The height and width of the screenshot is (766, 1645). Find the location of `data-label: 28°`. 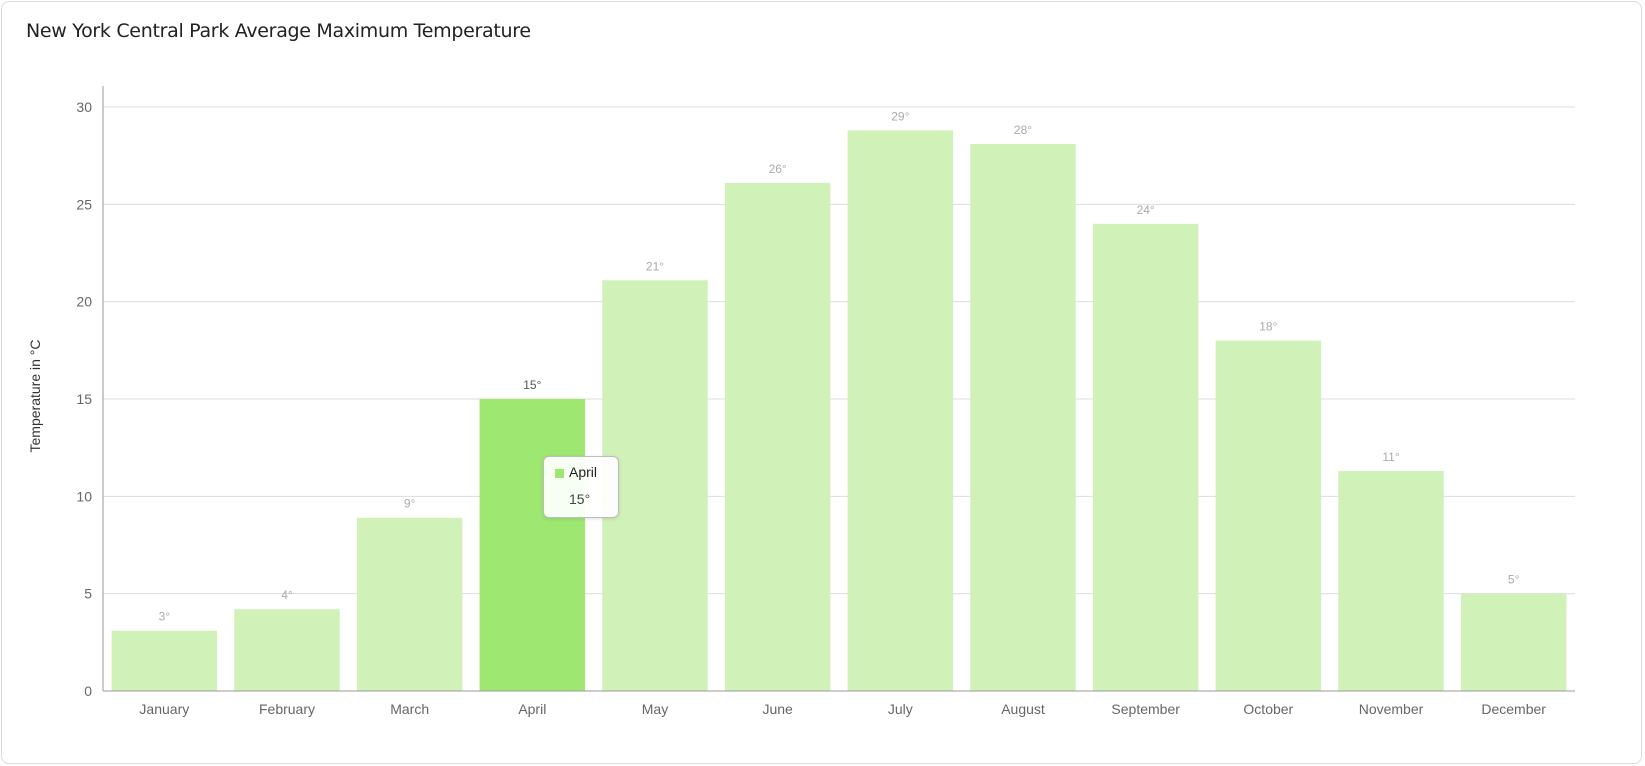

data-label: 28° is located at coordinates (1023, 130).